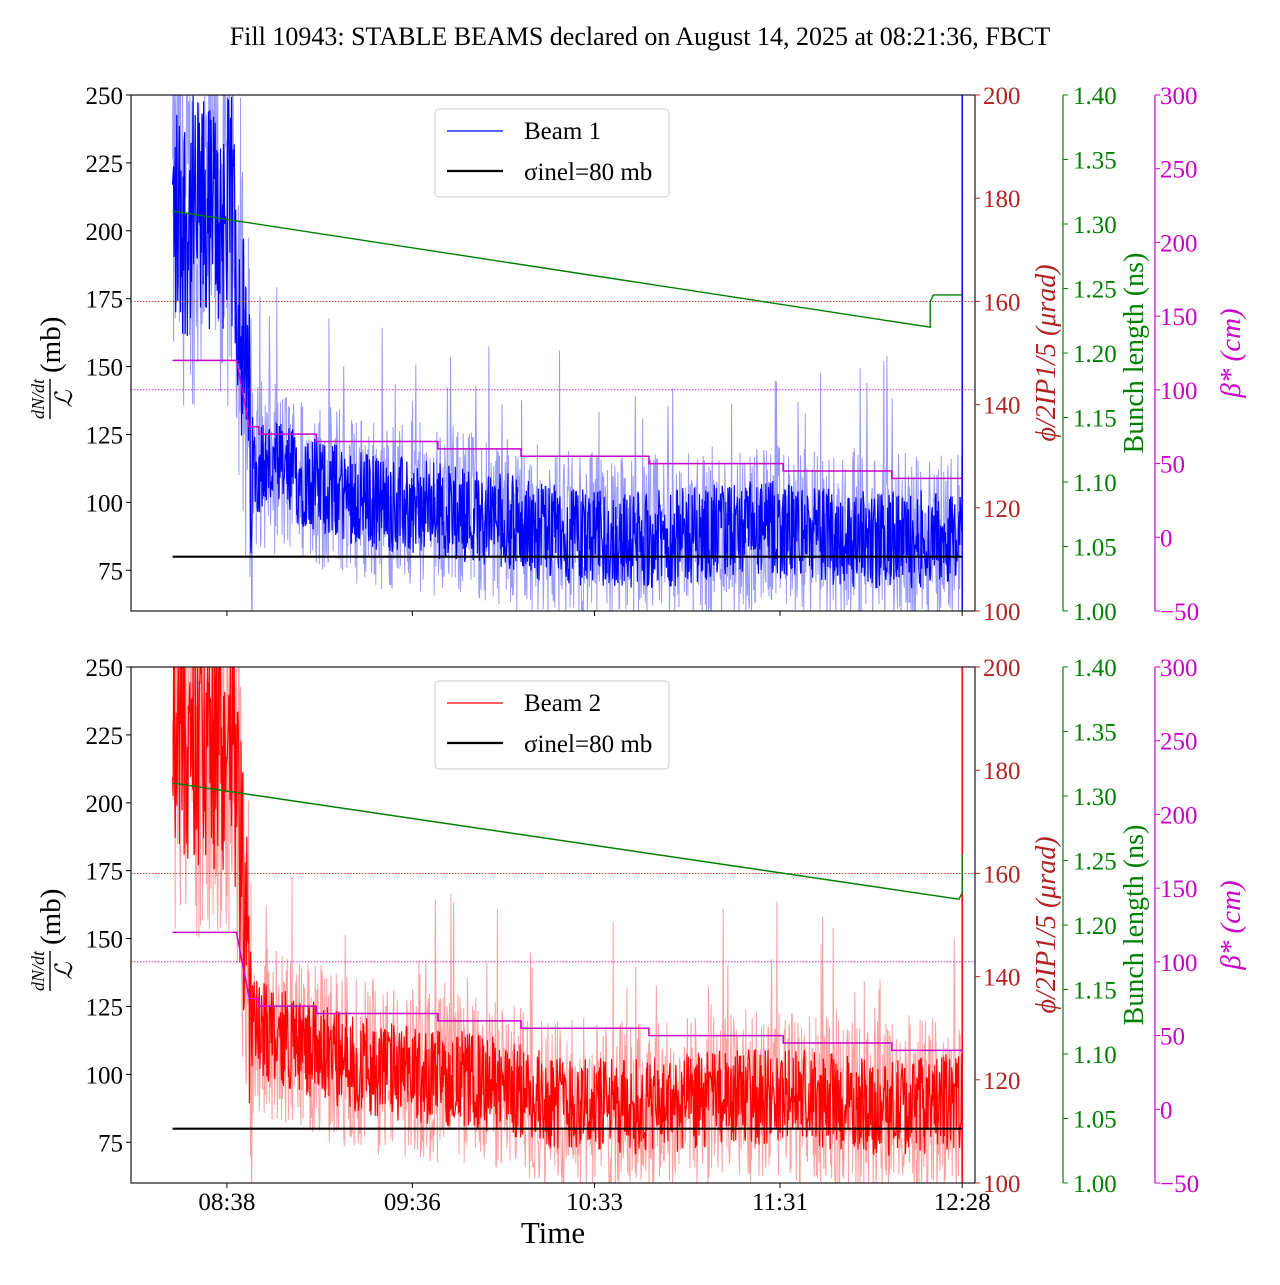  Describe the element at coordinates (562, 703) in the screenshot. I see `legend-label-beam: Beam 2` at that location.